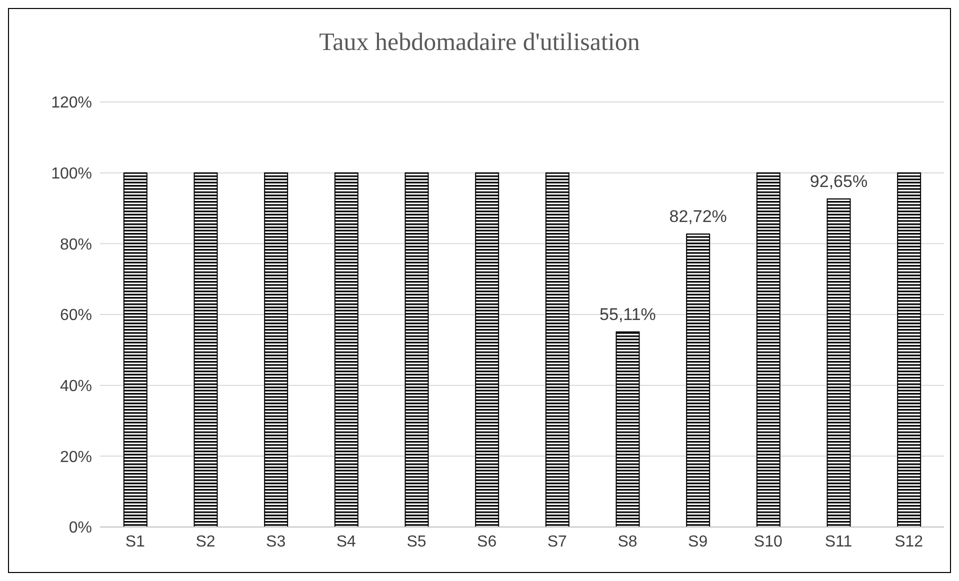 The height and width of the screenshot is (581, 959). Describe the element at coordinates (768, 541) in the screenshot. I see `x-tick-label: S10` at that location.